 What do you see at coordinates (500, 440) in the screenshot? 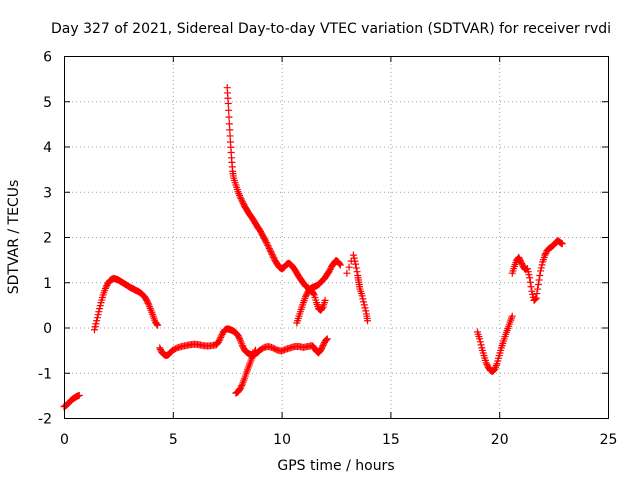
I see `x-tick-label: 20` at bounding box center [500, 440].